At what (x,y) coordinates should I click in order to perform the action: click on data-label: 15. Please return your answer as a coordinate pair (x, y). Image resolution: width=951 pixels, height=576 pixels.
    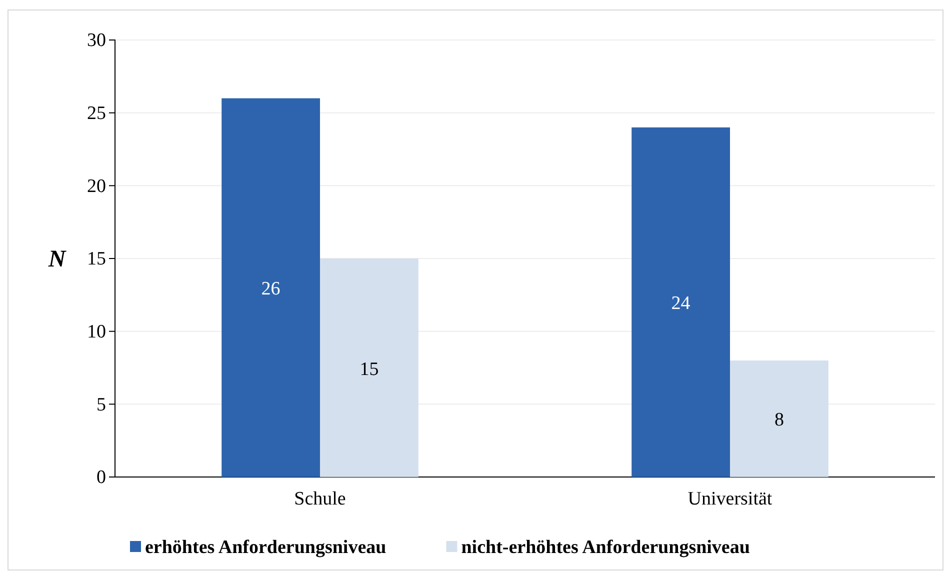
    Looking at the image, I should click on (369, 369).